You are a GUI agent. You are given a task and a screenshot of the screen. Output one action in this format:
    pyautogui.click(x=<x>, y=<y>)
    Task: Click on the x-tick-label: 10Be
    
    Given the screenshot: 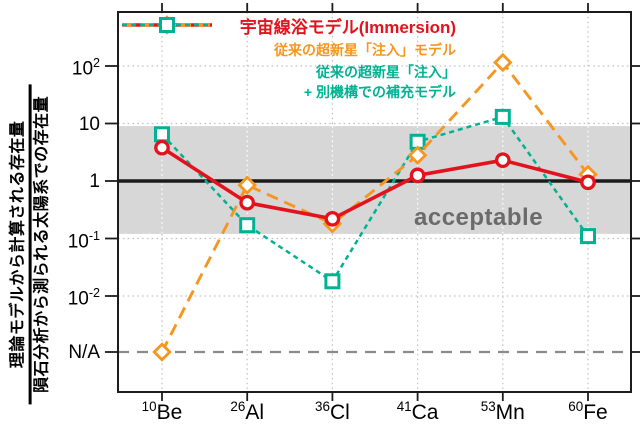 What is the action you would take?
    pyautogui.click(x=162, y=411)
    